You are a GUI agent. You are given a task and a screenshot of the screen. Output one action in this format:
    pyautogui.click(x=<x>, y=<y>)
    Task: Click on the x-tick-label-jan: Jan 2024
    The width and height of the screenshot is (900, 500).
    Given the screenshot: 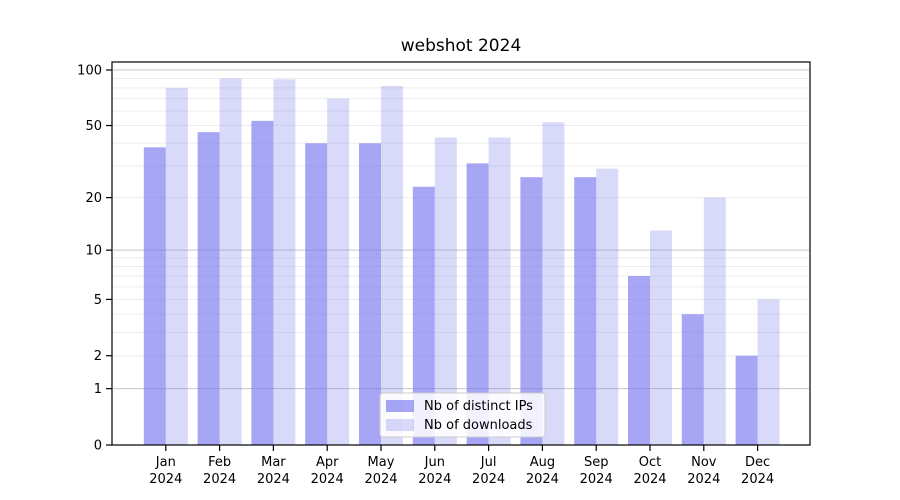 What is the action you would take?
    pyautogui.click(x=165, y=471)
    